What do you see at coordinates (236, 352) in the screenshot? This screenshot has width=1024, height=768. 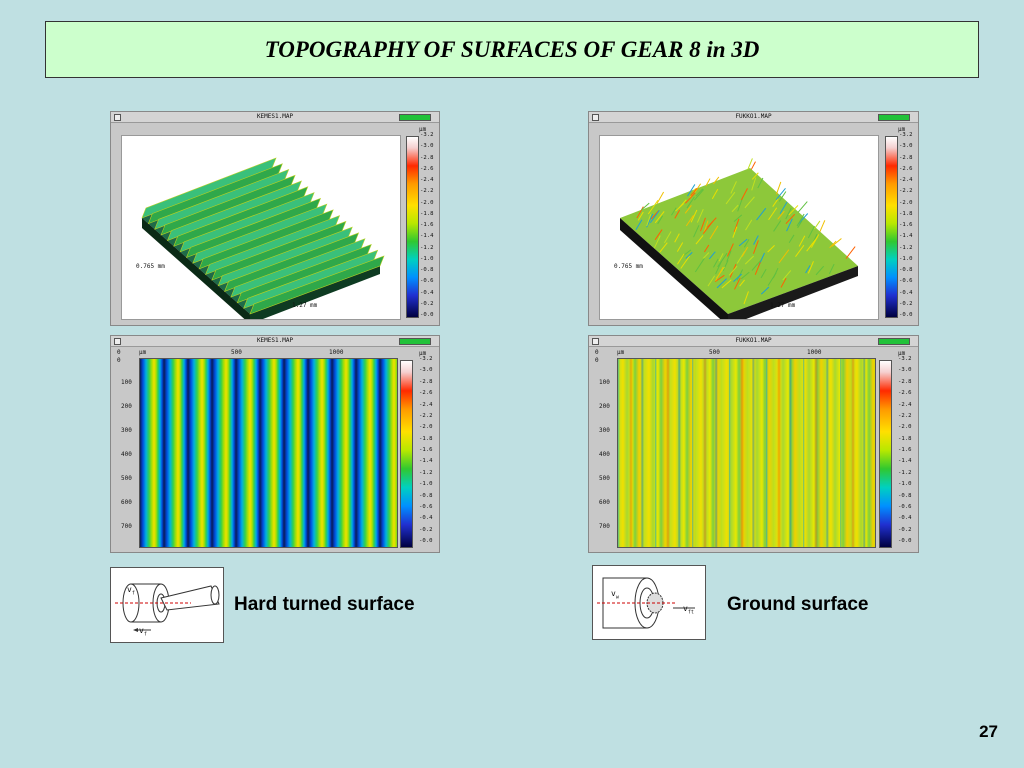 I see `x-tick-500: 500` at bounding box center [236, 352].